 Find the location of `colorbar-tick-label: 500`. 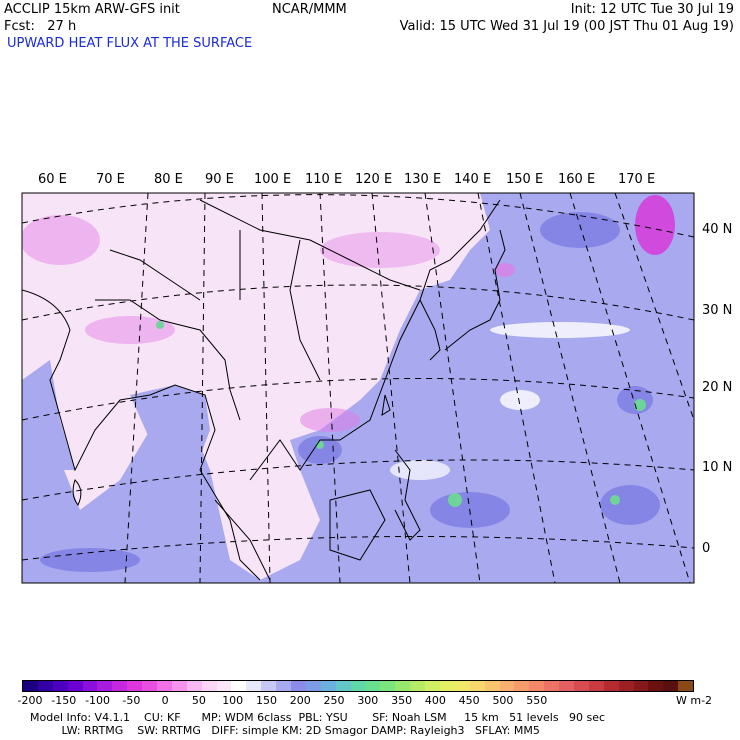

colorbar-tick-label: 500 is located at coordinates (503, 700).